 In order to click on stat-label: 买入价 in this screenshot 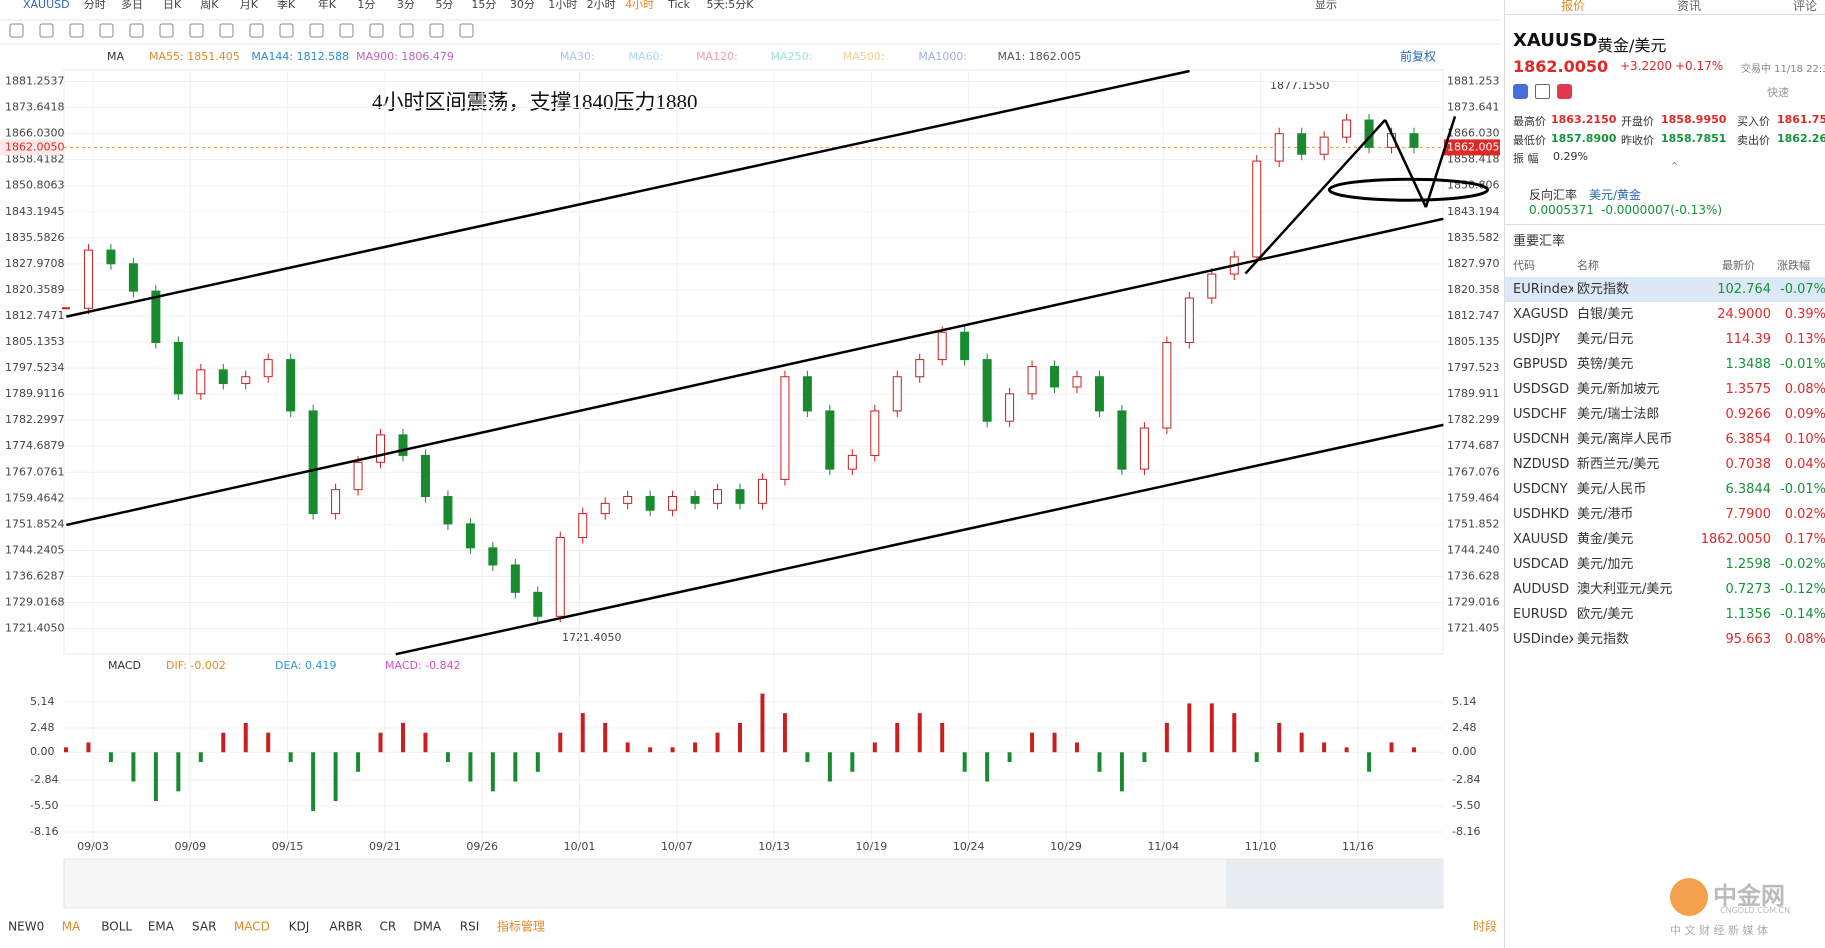, I will do `click(1753, 121)`.